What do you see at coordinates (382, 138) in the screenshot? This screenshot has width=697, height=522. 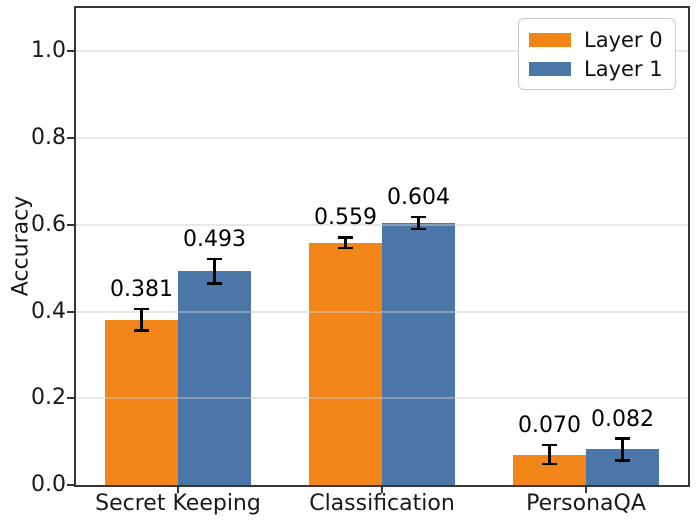 I see `gridline-0.8` at bounding box center [382, 138].